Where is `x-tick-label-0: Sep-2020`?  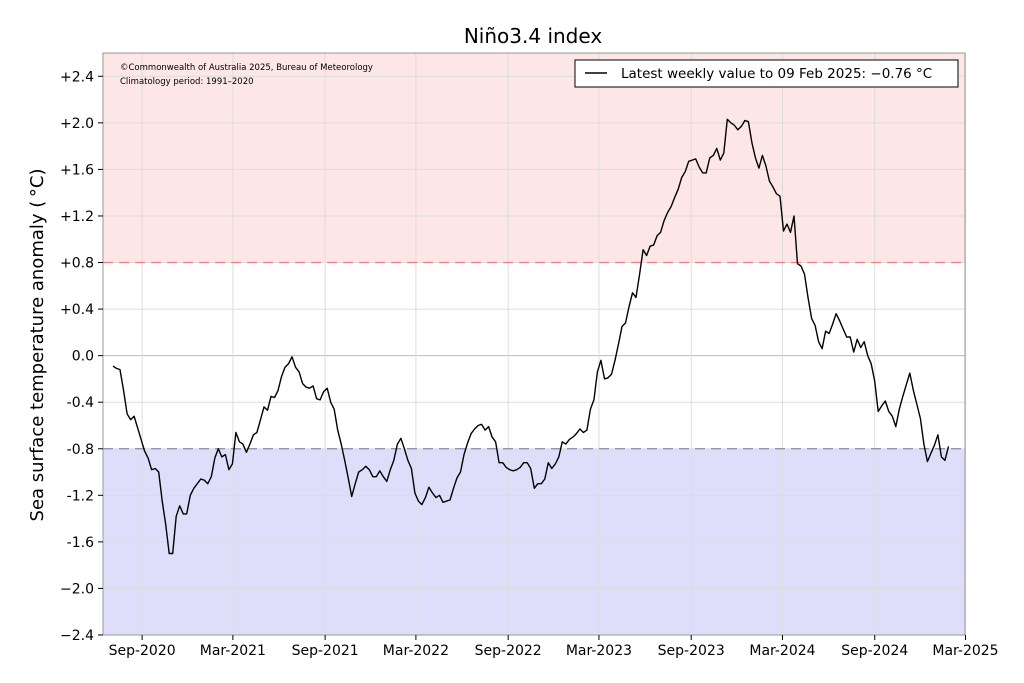
x-tick-label-0: Sep-2020 is located at coordinates (142, 651).